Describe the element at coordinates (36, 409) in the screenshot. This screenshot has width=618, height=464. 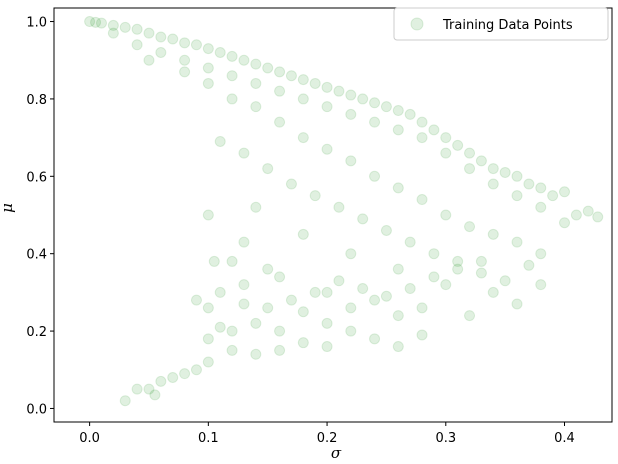
I see `y-tick-label: 0.0` at that location.